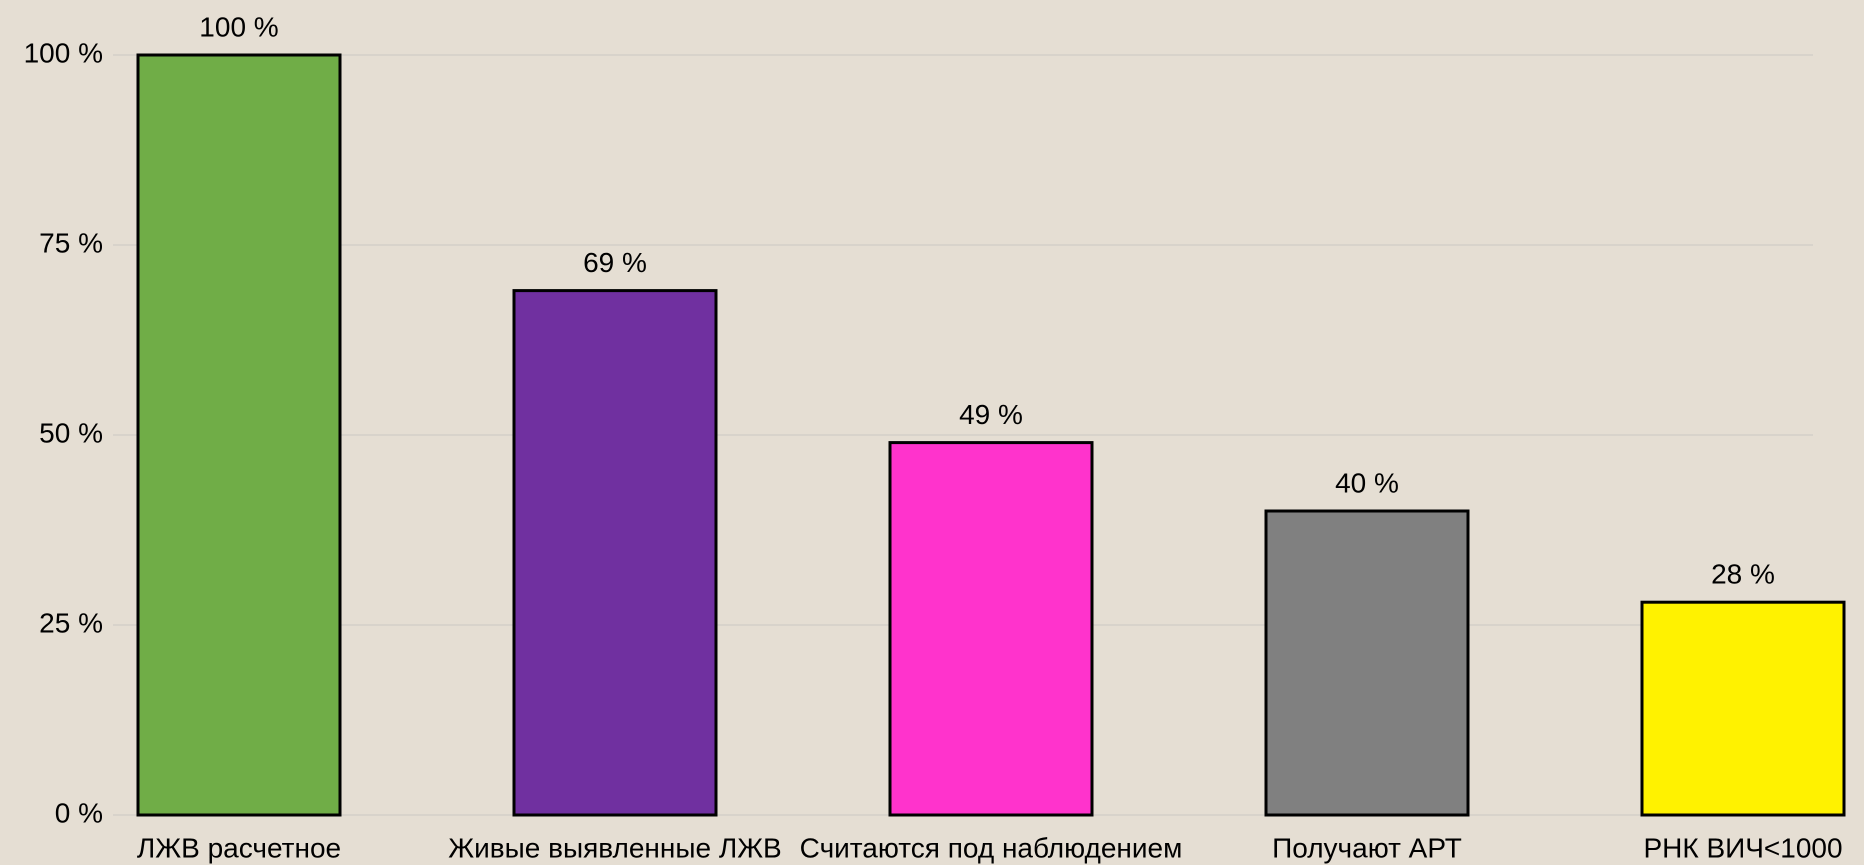  I want to click on x-tick-label: Считаются под наблюдением, so click(991, 847).